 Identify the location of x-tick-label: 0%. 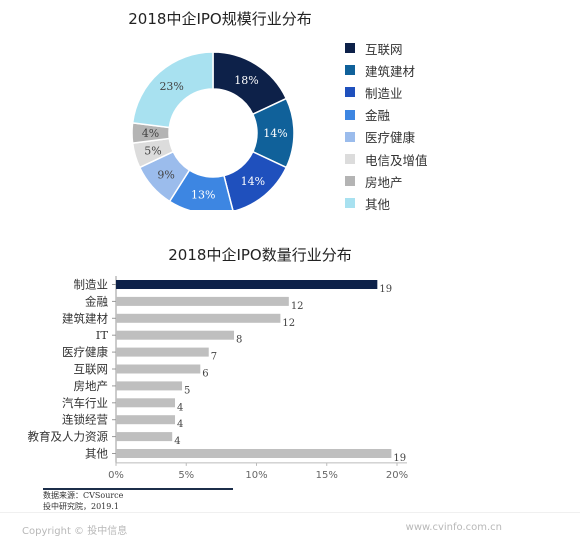
(116, 475).